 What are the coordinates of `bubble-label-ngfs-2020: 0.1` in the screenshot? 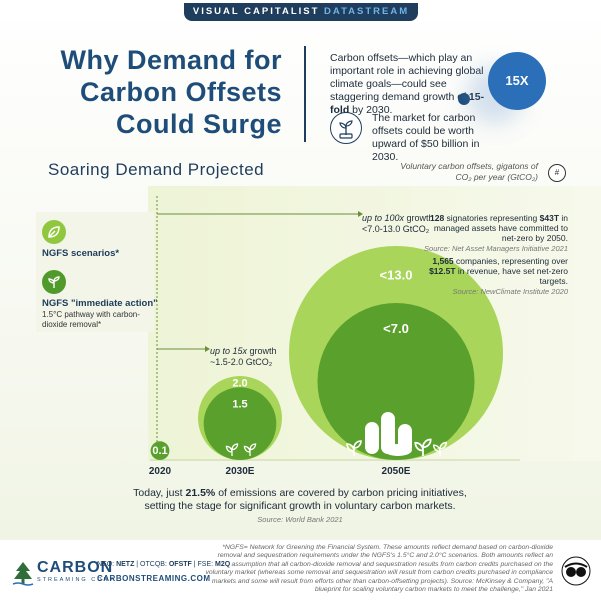 It's located at (159, 451).